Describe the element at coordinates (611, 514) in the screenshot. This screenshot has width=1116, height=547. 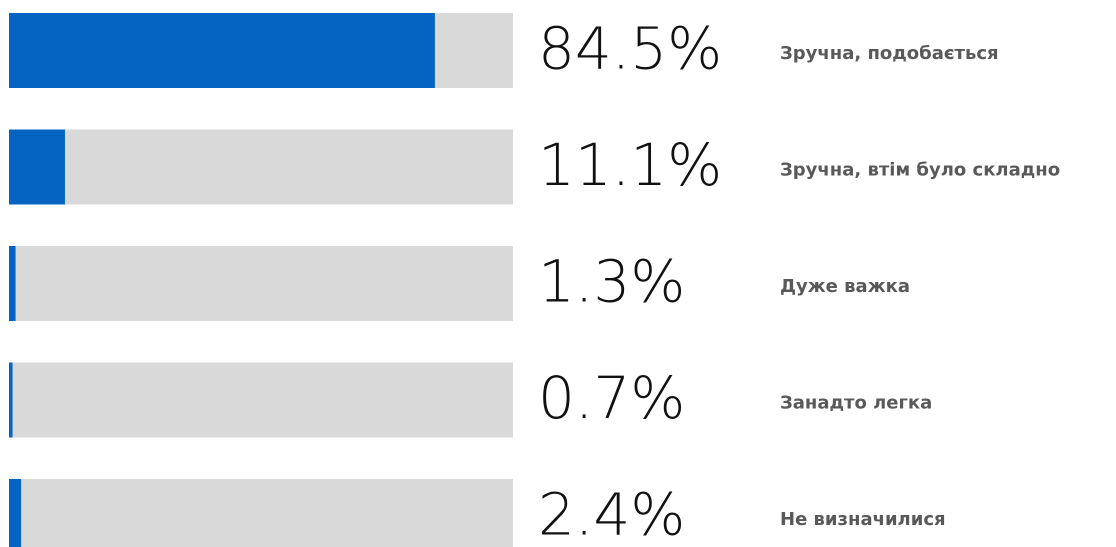
I see `value-label: 2.4%` at that location.